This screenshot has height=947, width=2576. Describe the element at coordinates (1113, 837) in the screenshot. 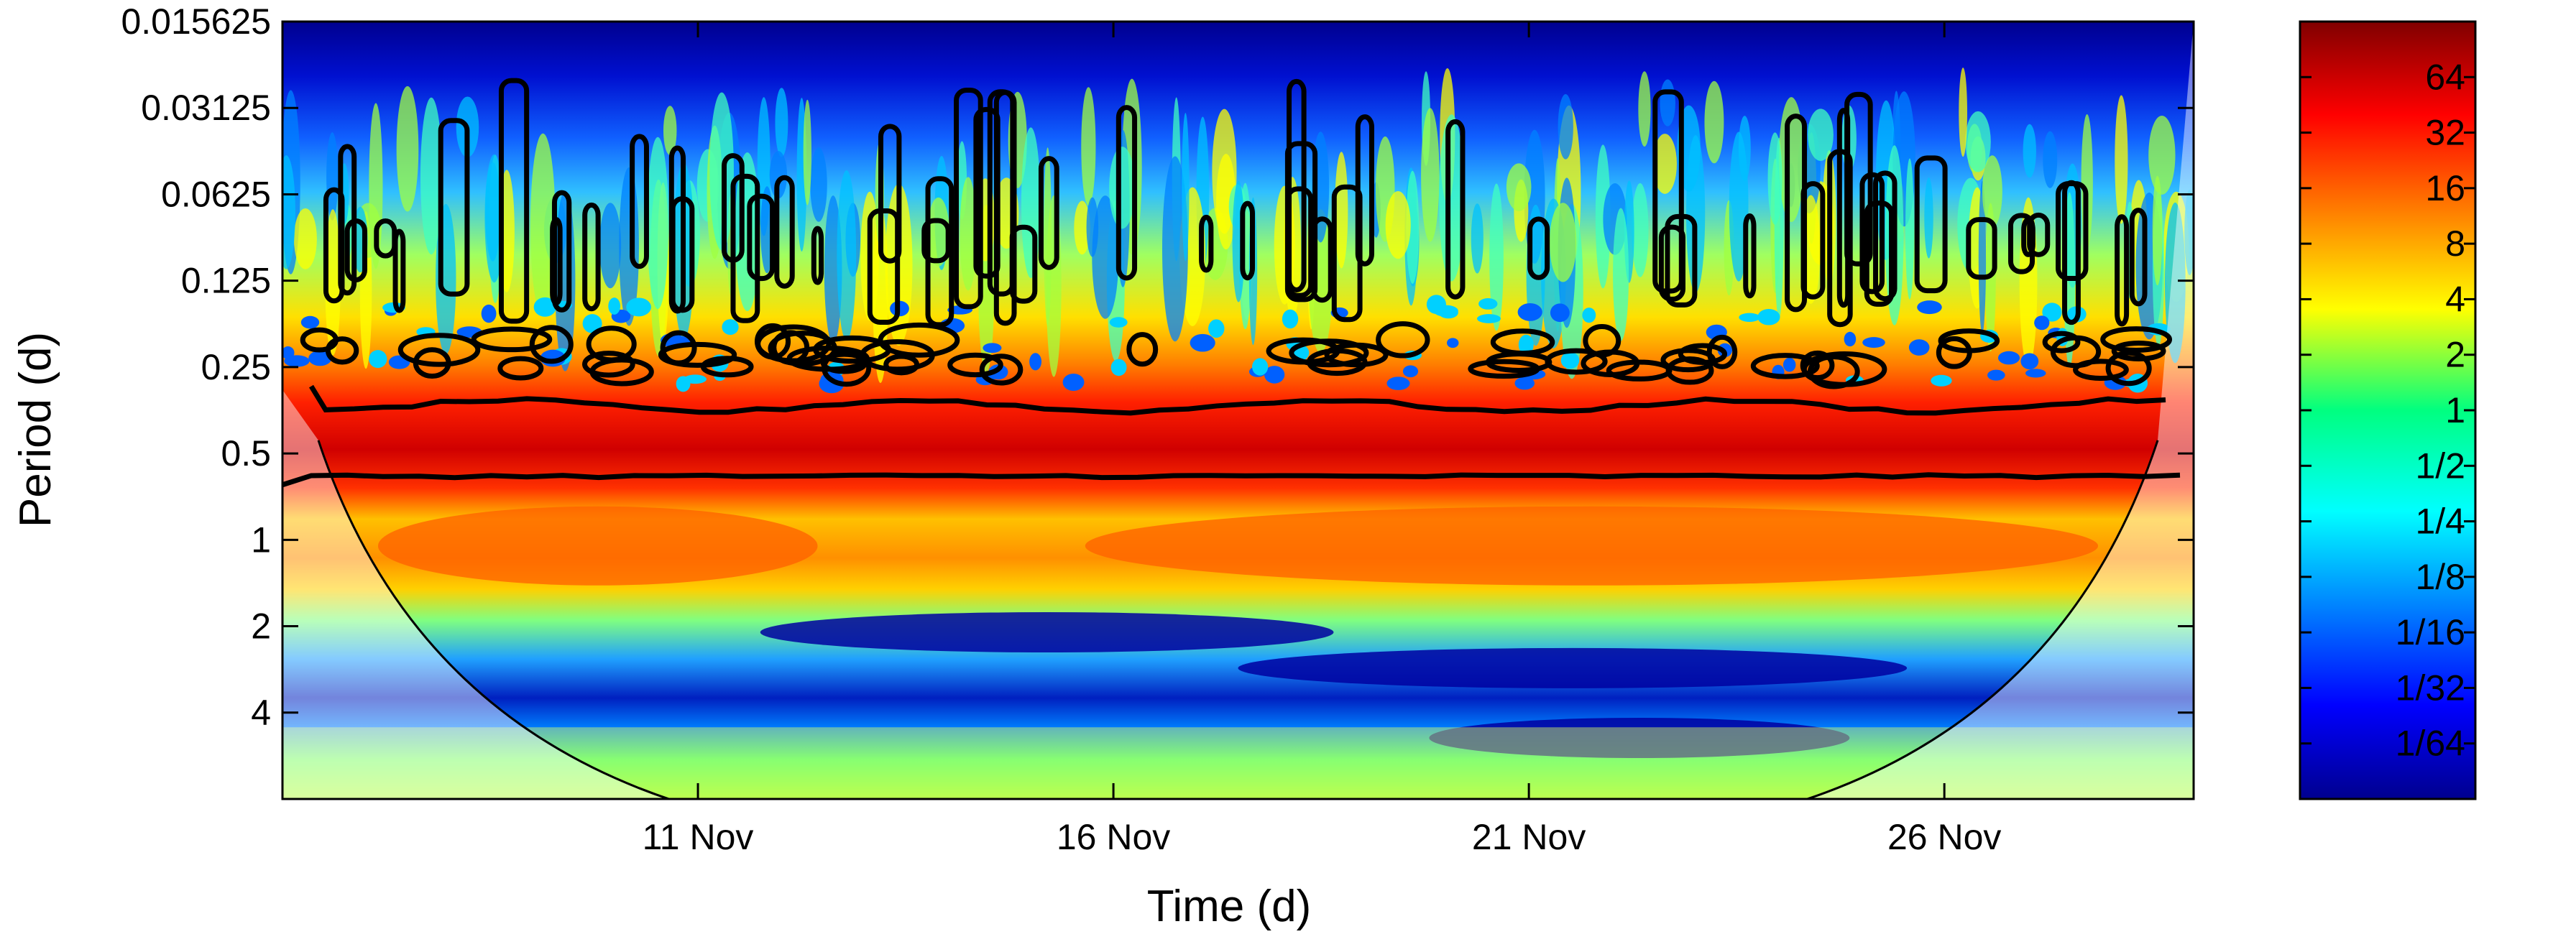

I see `x-tick-label: 16 Nov` at that location.